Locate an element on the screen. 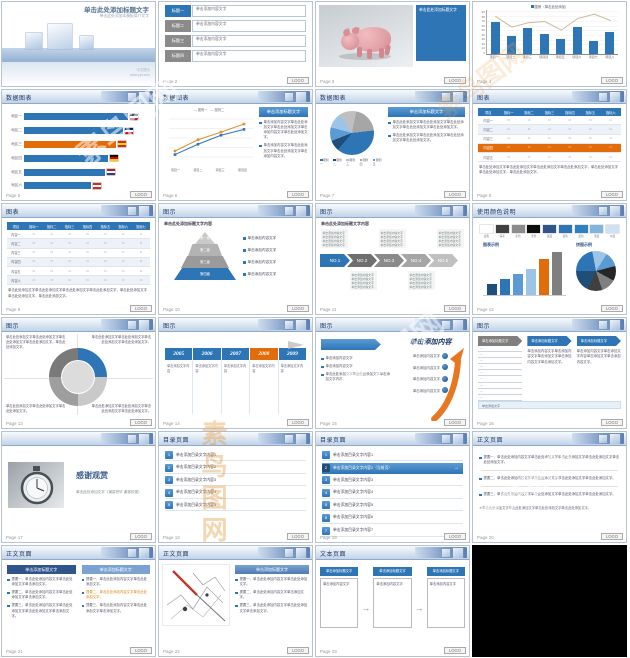 This screenshot has height=658, width=630. hbar is located at coordinates (58, 186).